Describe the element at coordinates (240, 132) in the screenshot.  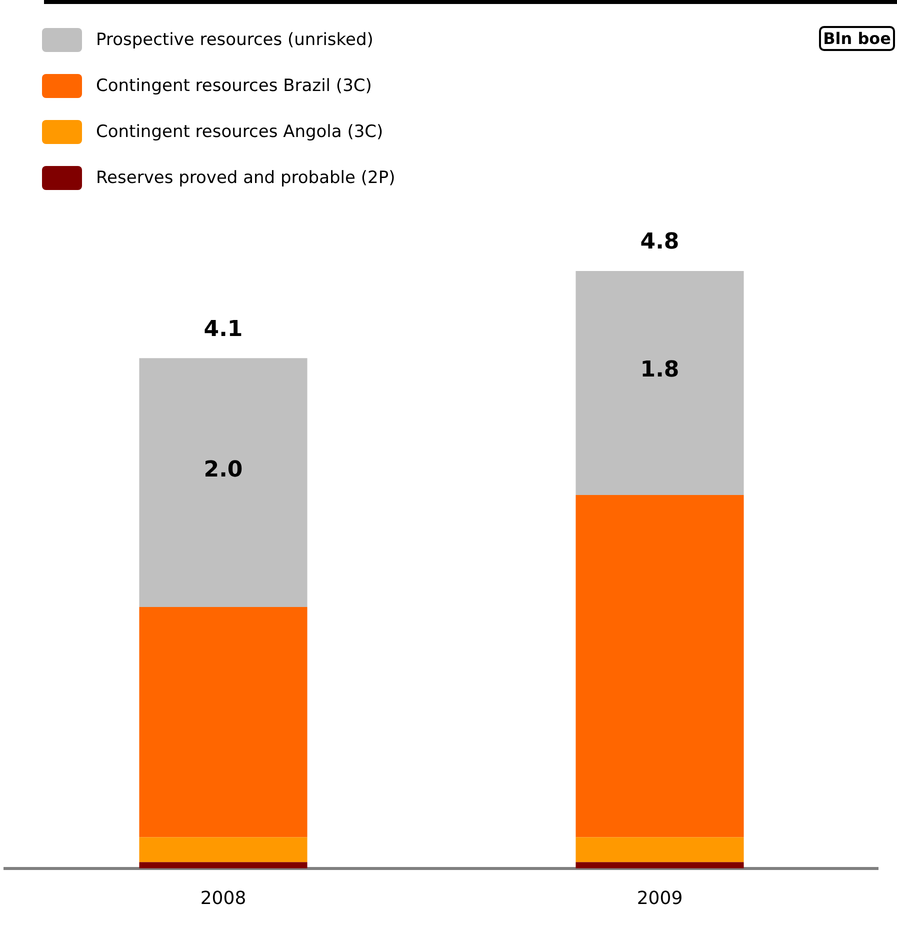
I see `legend-label: Contingent resources Angola (3C)` at that location.